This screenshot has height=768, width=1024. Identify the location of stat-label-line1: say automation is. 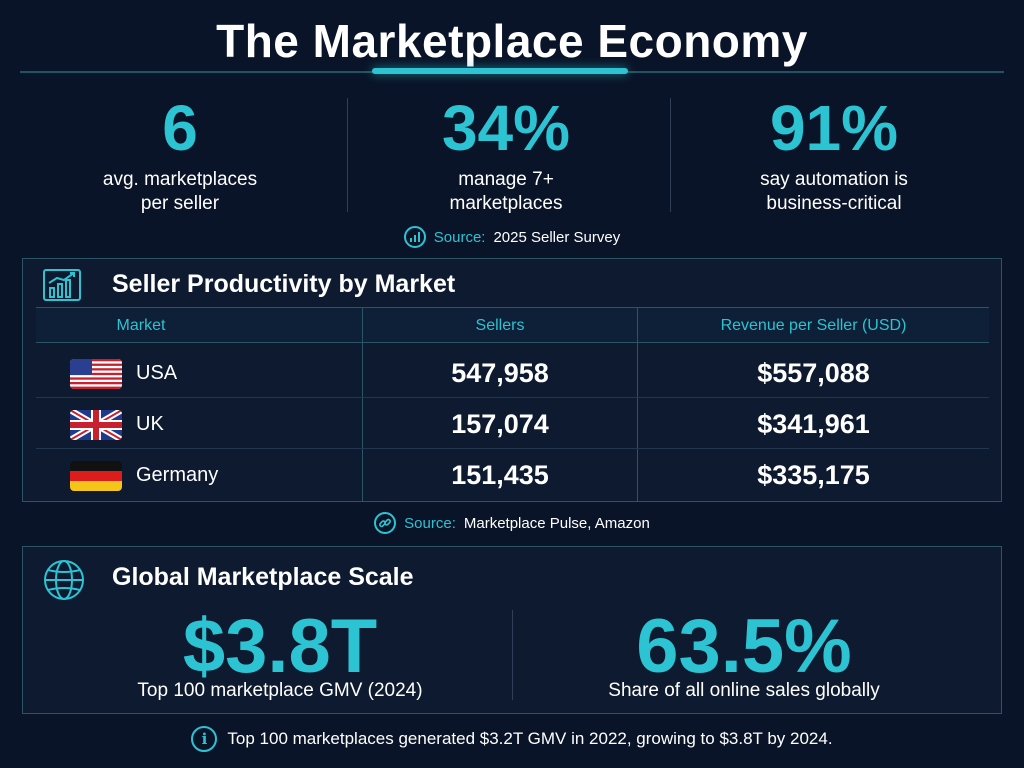
(834, 179).